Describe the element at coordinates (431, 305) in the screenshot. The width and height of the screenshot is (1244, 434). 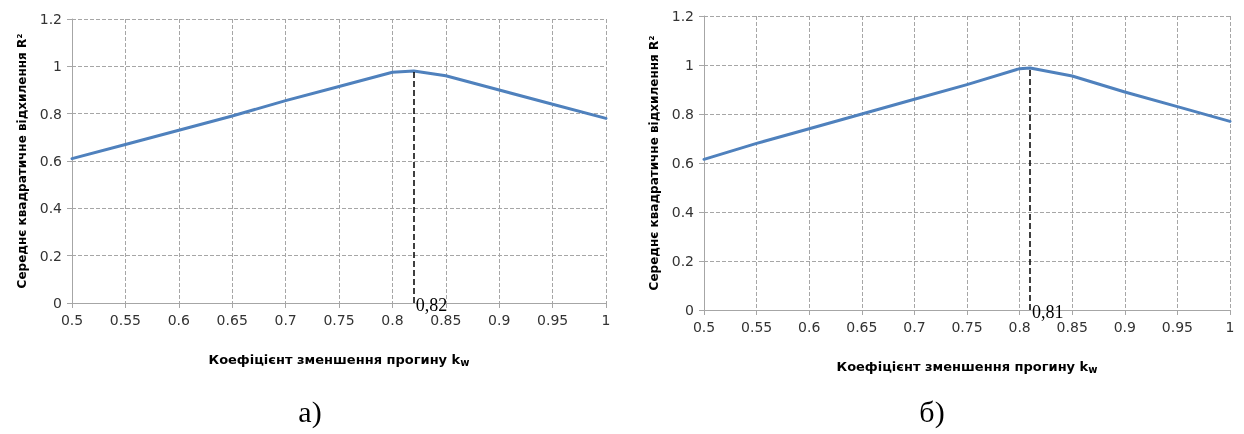
I see `ref-line-label: 0,82` at that location.